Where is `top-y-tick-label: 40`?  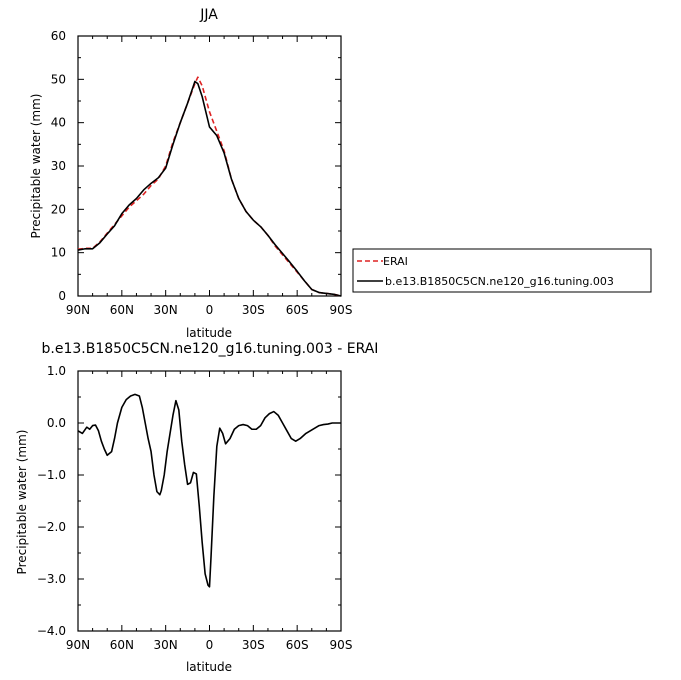
top-y-tick-label: 40 is located at coordinates (58, 123).